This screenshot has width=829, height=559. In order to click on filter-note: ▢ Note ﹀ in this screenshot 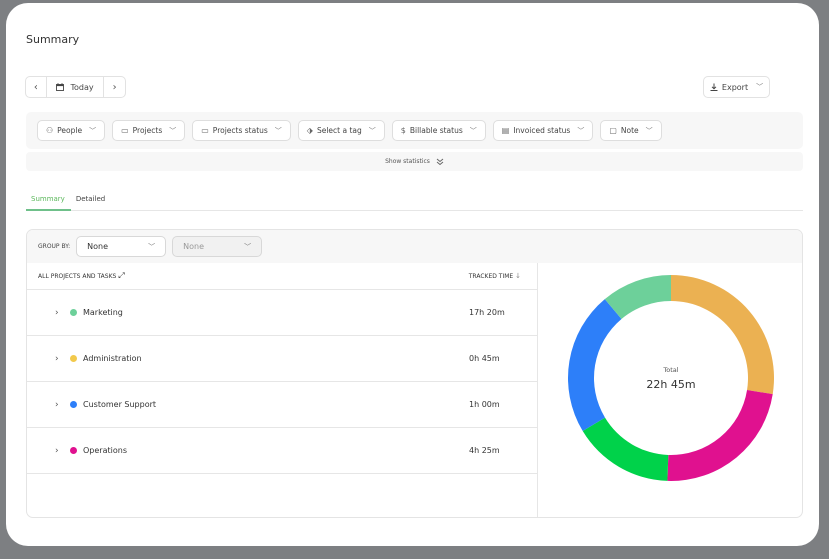, I will do `click(631, 130)`.